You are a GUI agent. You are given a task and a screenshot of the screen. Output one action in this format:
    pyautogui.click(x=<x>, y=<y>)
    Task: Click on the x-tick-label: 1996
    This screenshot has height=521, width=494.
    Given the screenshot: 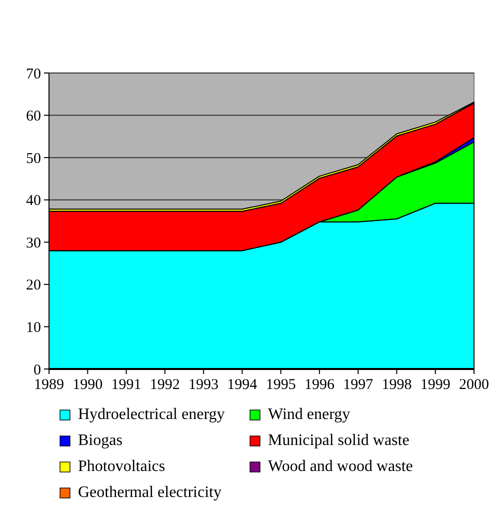 What is the action you would take?
    pyautogui.click(x=319, y=385)
    